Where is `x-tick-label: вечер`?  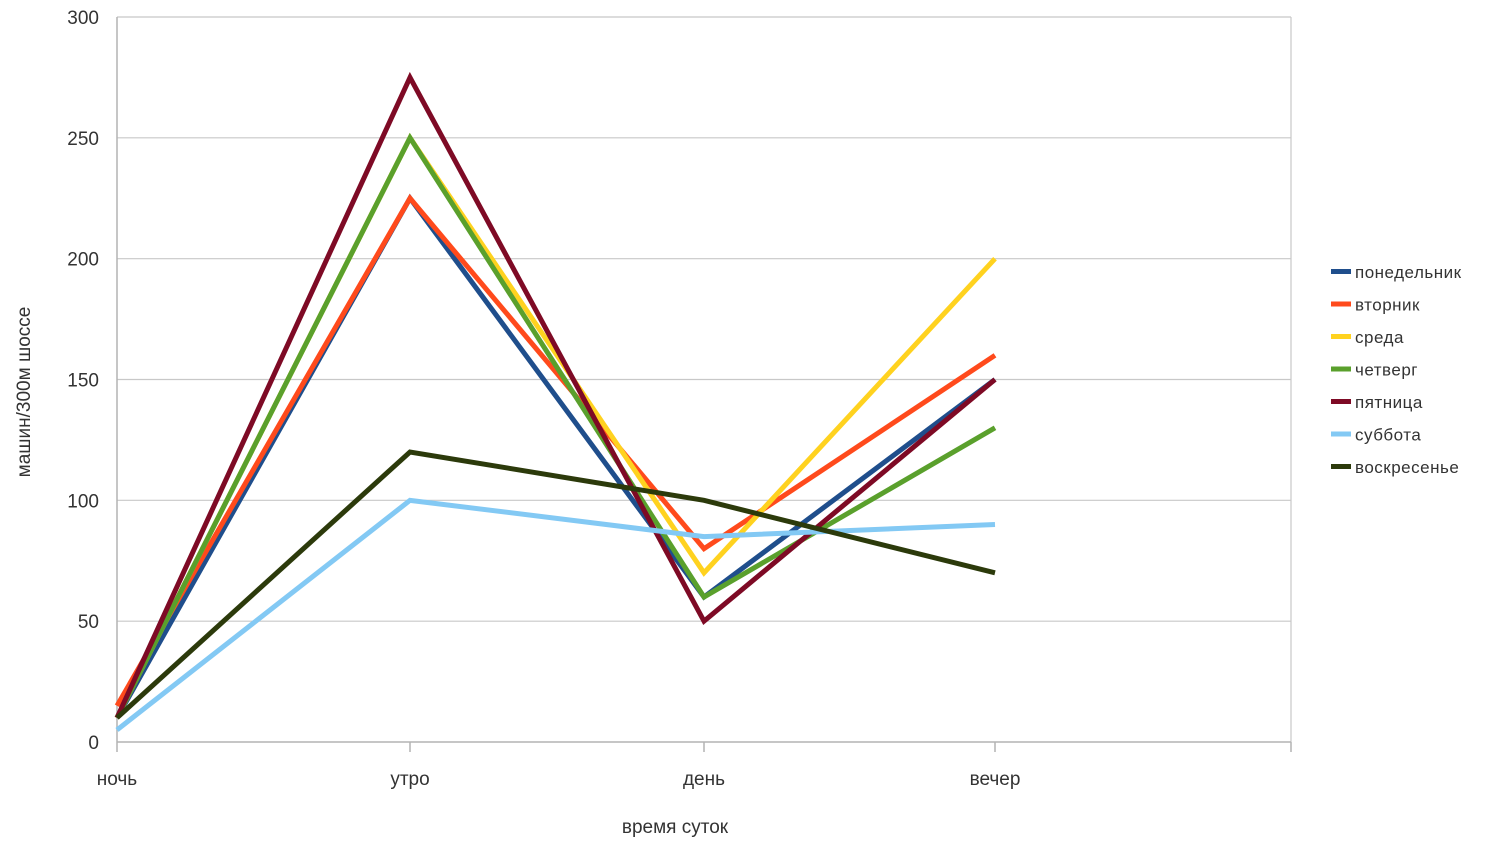 x-tick-label: вечер is located at coordinates (995, 779).